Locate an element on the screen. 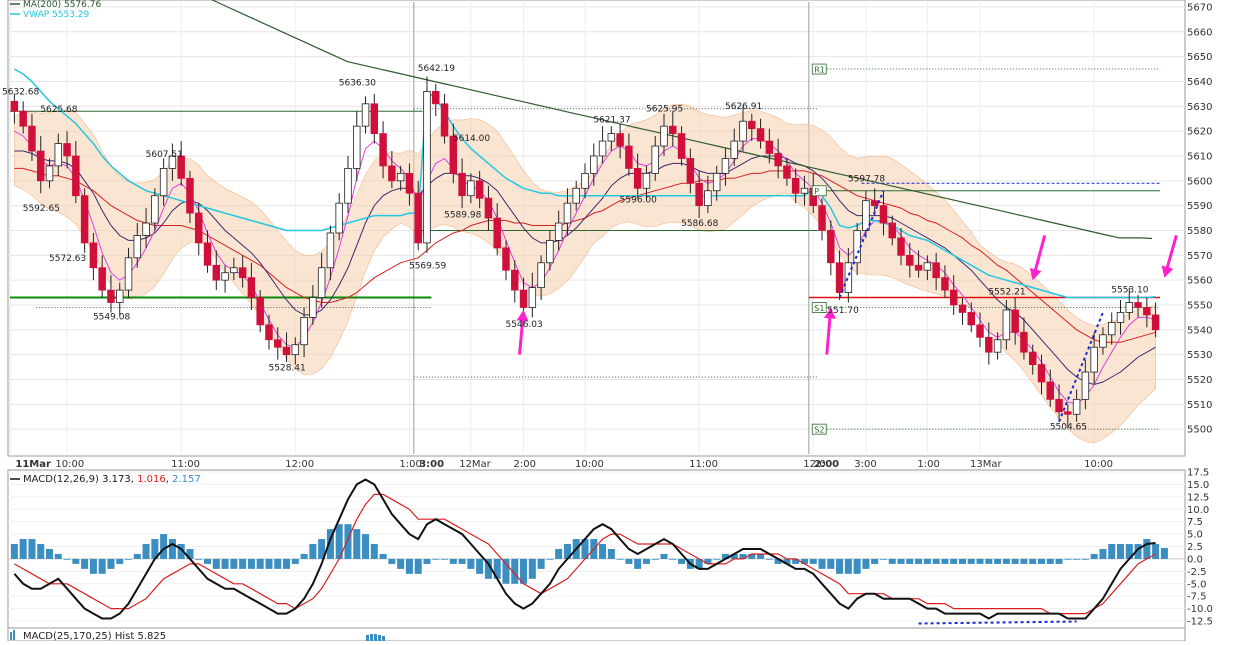  macd-legend: MACD(12,26,9) 3.173, 1.016, 2.157 is located at coordinates (105, 479).